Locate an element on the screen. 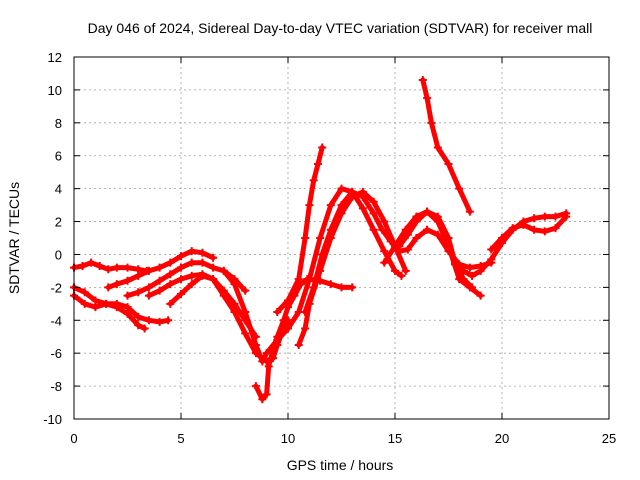 This screenshot has height=480, width=640. y-tick-label: 8 is located at coordinates (58, 123).